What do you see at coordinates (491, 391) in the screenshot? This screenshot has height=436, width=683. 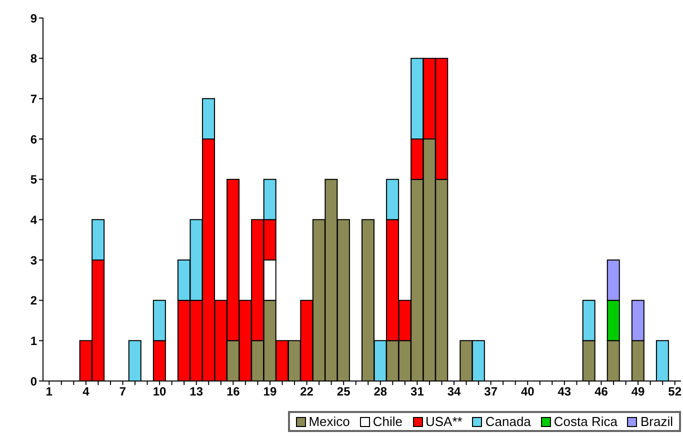 I see `x-tick-label: 37` at bounding box center [491, 391].